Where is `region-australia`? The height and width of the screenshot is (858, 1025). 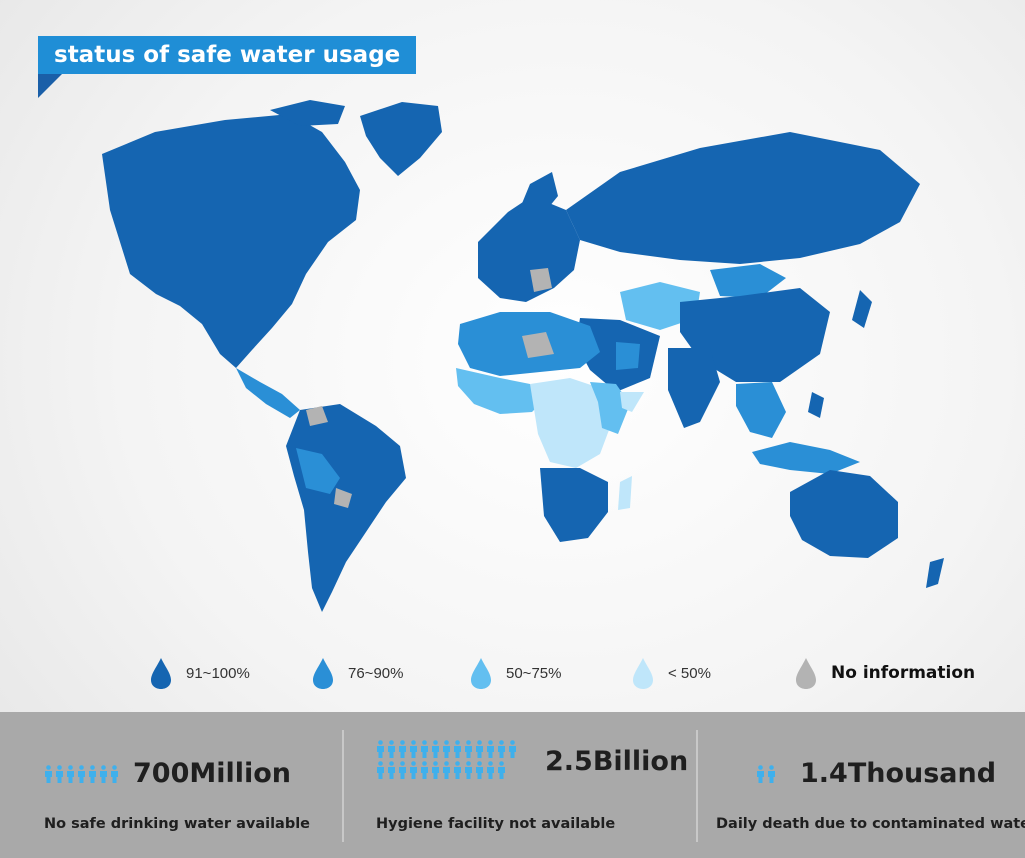 region-australia is located at coordinates (844, 514).